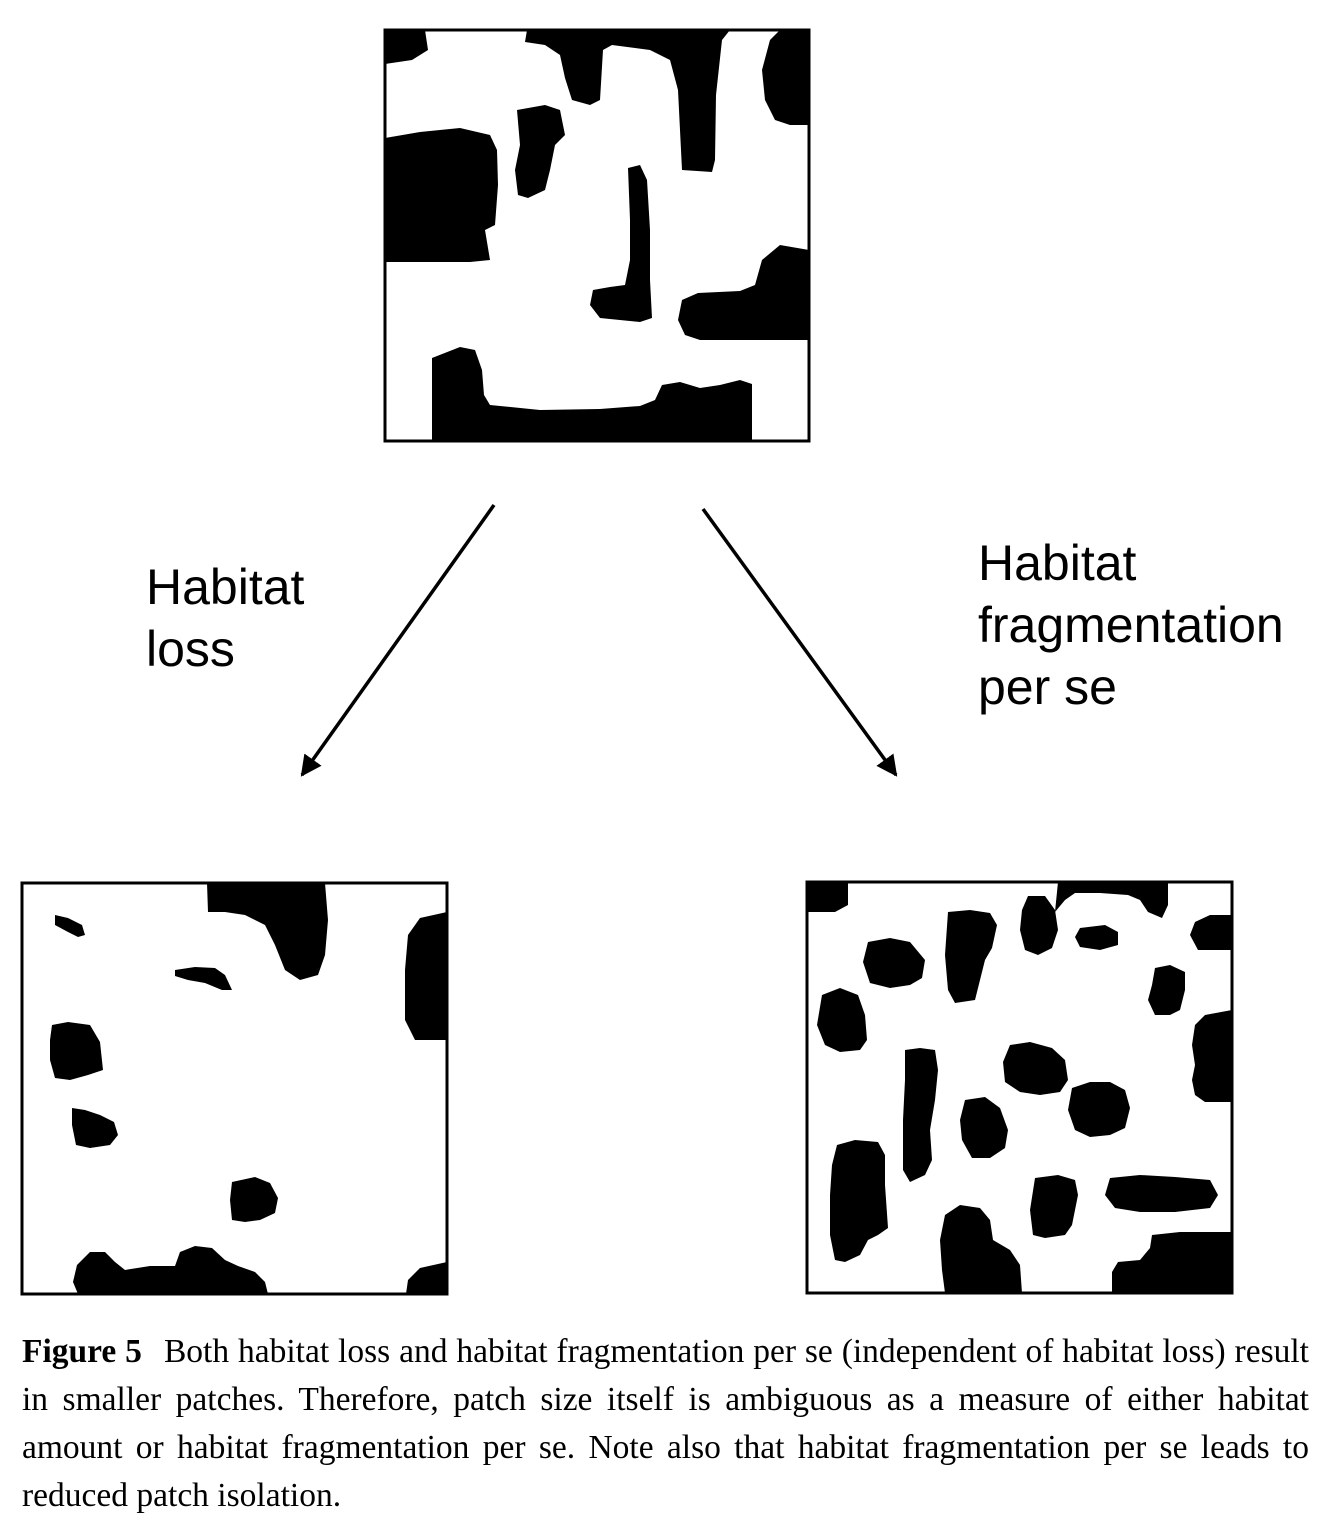 This screenshot has height=1524, width=1329. What do you see at coordinates (190, 649) in the screenshot?
I see `habitat-loss-label-line-2: loss` at bounding box center [190, 649].